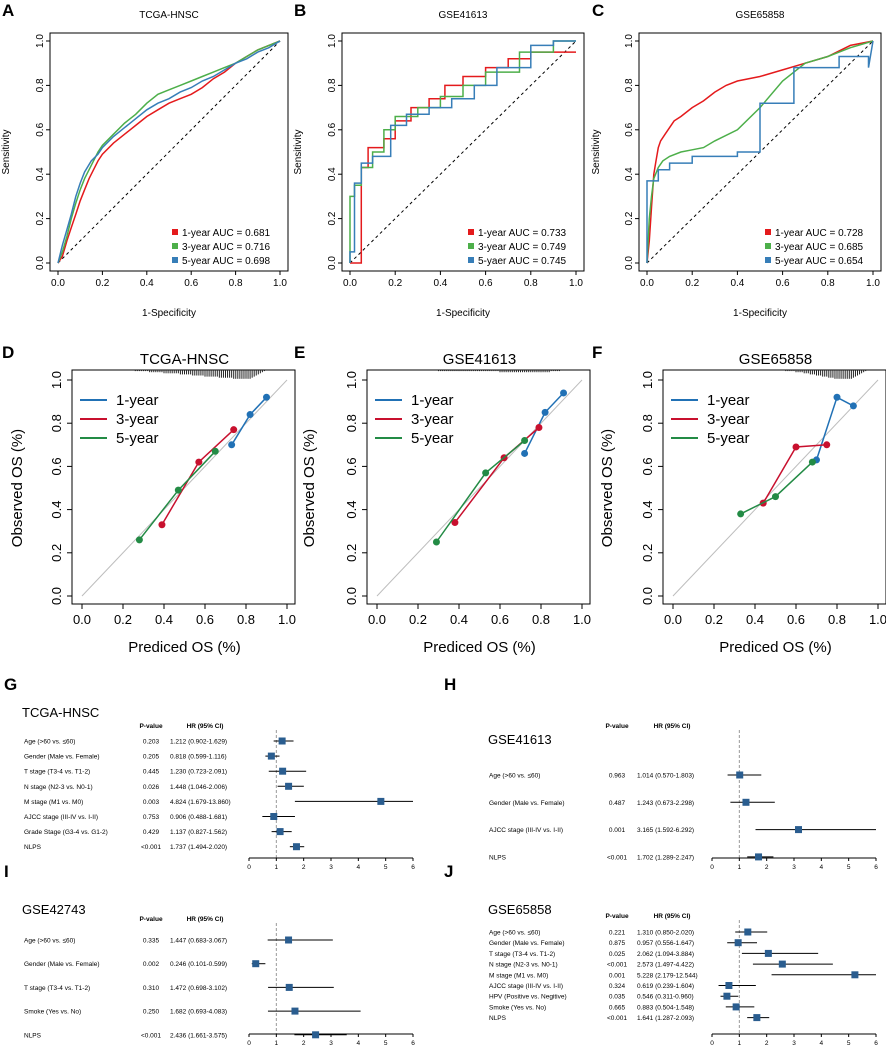 This screenshot has width=886, height=1047. I want to click on row-hr-ci: 0.883 (0.504-1.548), so click(665, 1007).